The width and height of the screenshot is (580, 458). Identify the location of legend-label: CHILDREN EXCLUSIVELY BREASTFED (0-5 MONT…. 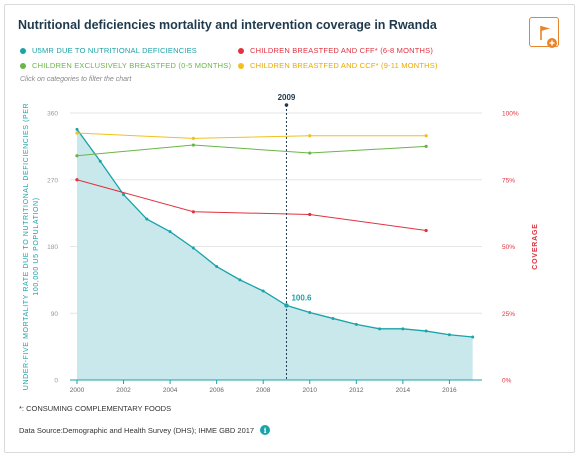
(132, 65).